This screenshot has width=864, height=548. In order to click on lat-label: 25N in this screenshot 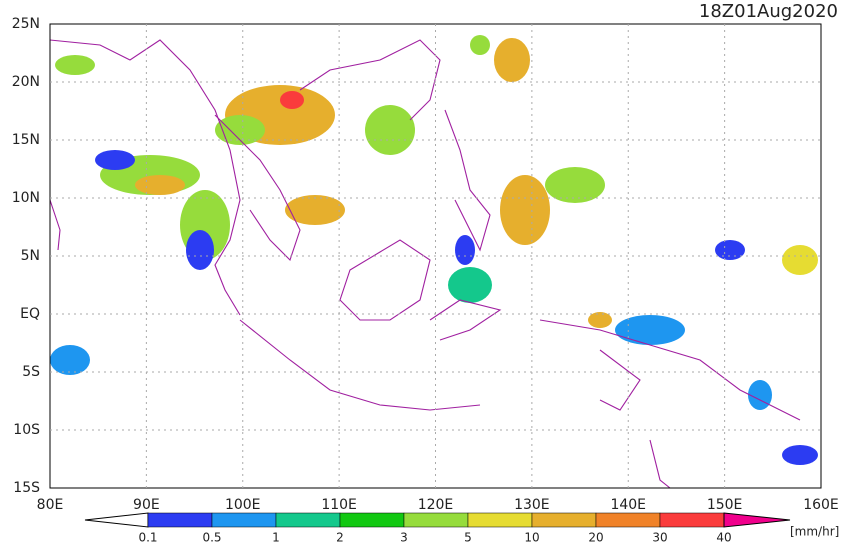, I will do `click(26, 24)`.